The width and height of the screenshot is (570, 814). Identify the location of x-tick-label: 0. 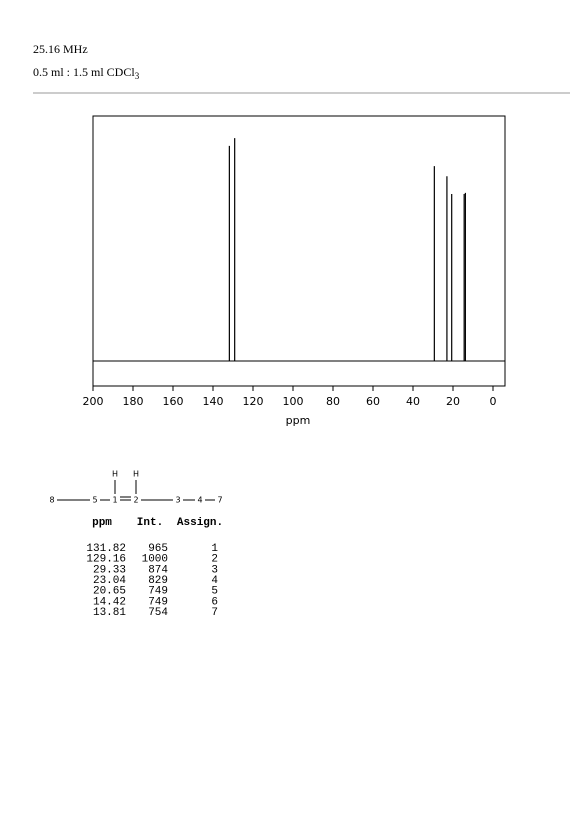
(493, 401).